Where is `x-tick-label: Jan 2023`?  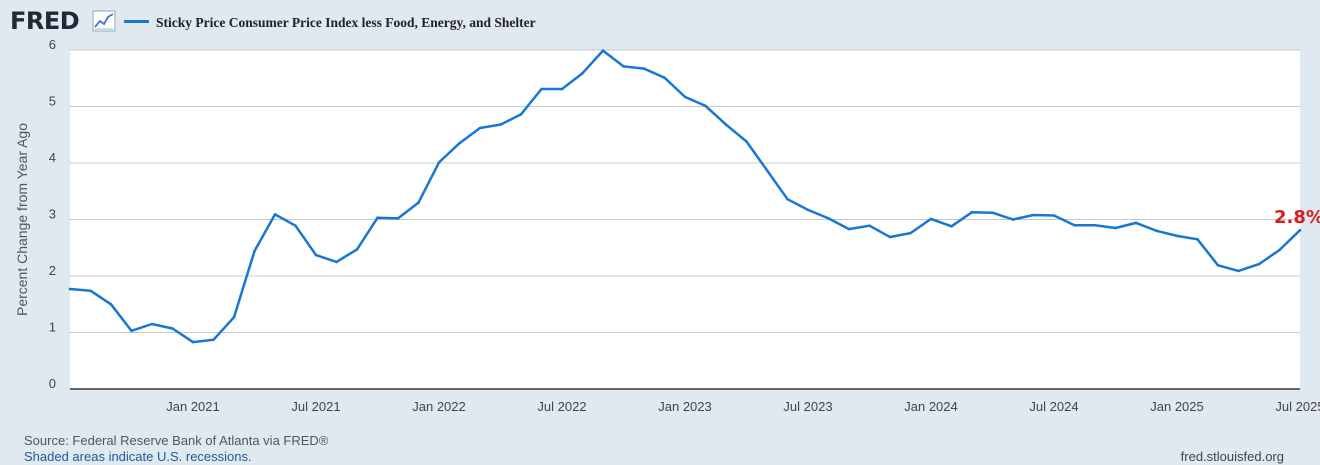 x-tick-label: Jan 2023 is located at coordinates (685, 406).